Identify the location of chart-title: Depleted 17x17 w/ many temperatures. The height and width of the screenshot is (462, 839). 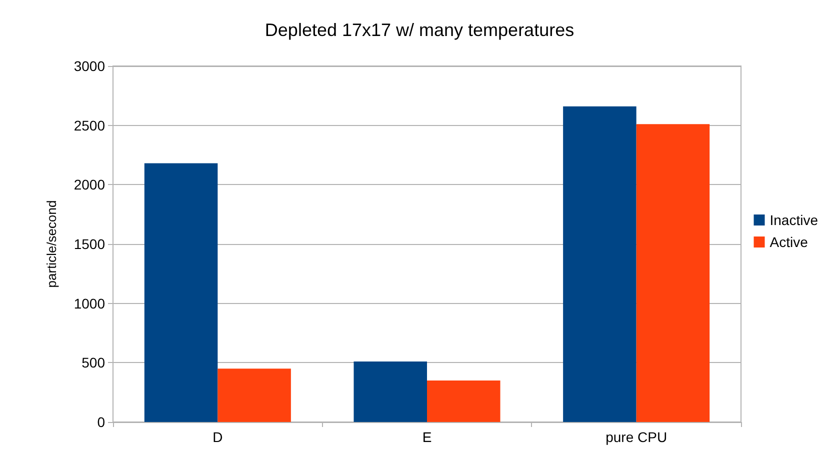
(419, 30).